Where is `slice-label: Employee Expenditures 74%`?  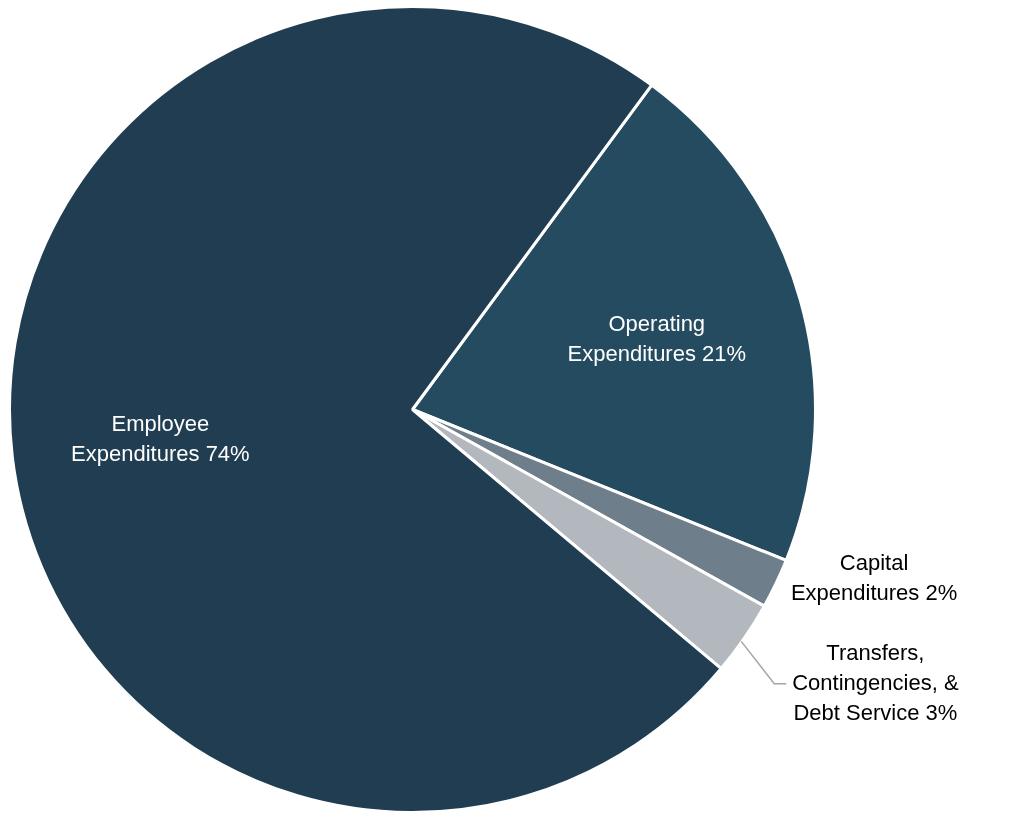
slice-label: Employee Expenditures 74% is located at coordinates (160, 438).